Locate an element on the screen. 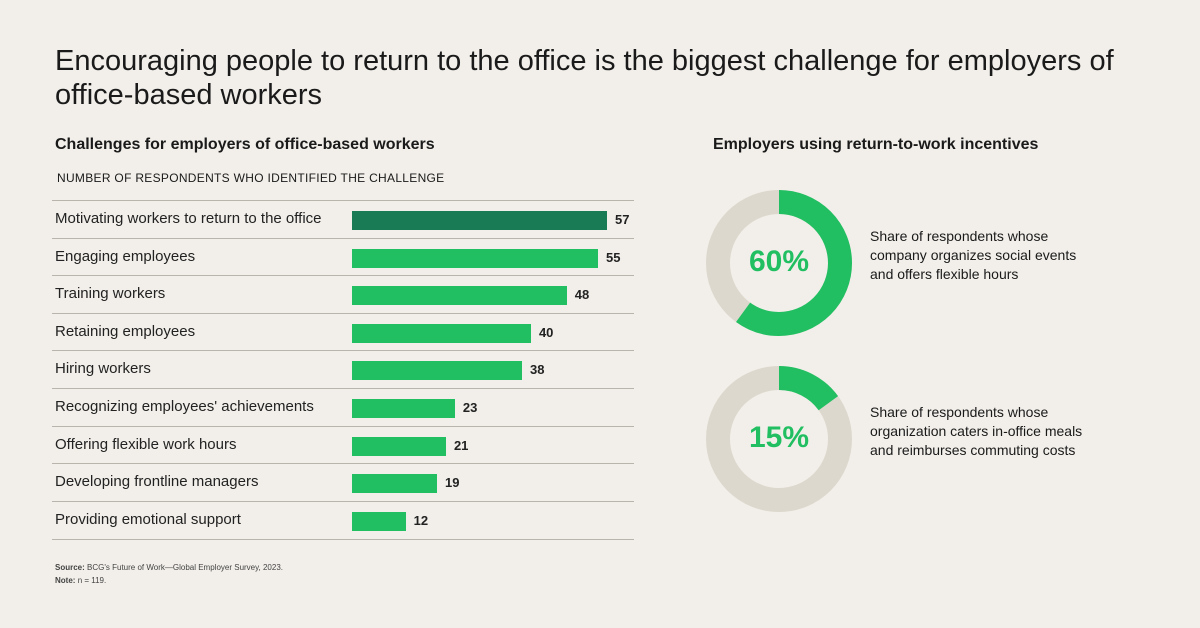 Image resolution: width=1200 pixels, height=628 pixels. footnote-source-label: Source: is located at coordinates (70, 567).